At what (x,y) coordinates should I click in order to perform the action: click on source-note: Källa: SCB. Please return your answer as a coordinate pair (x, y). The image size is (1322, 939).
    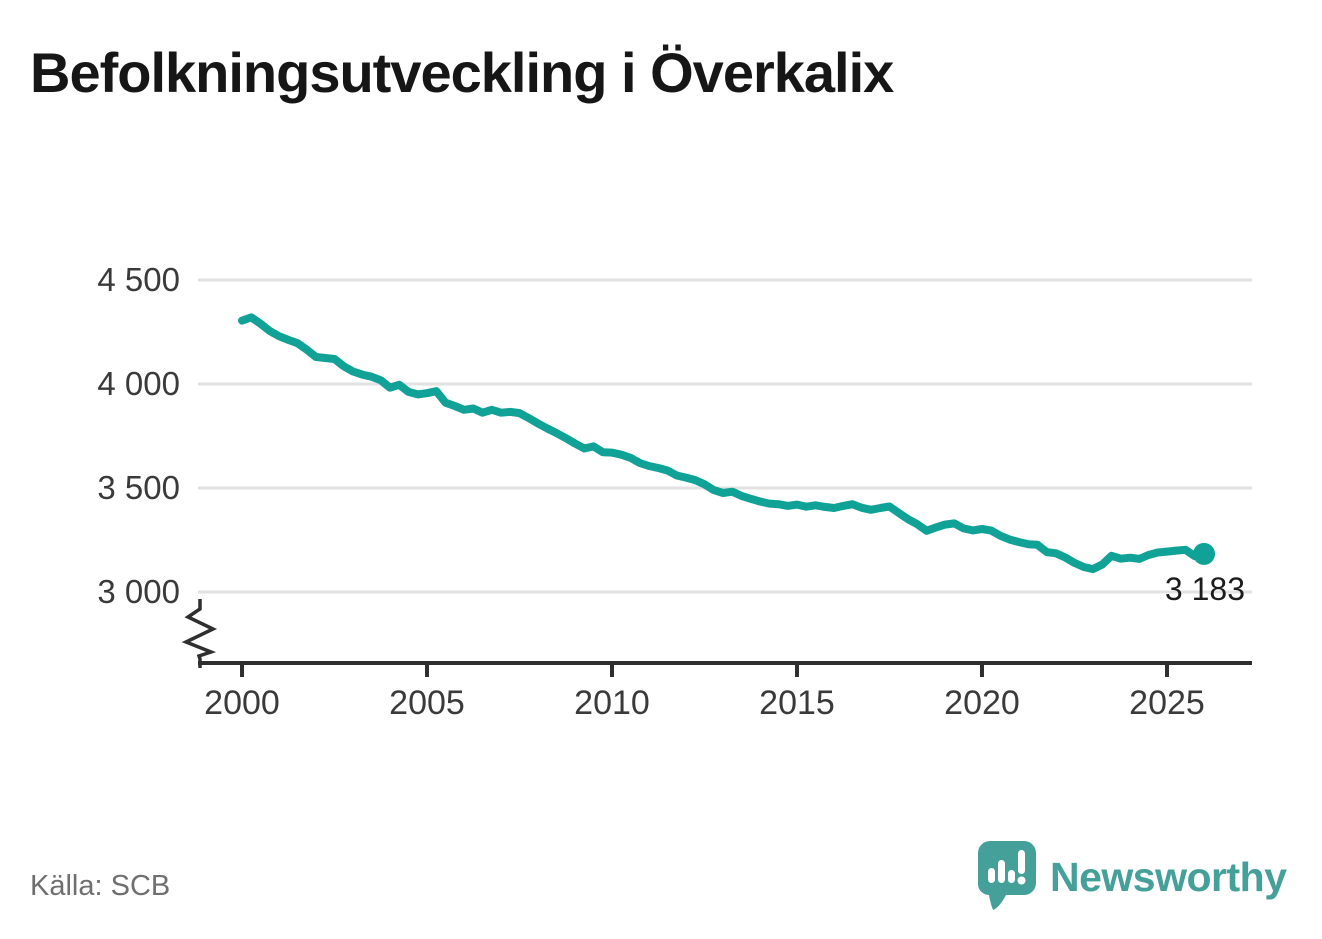
    Looking at the image, I should click on (100, 886).